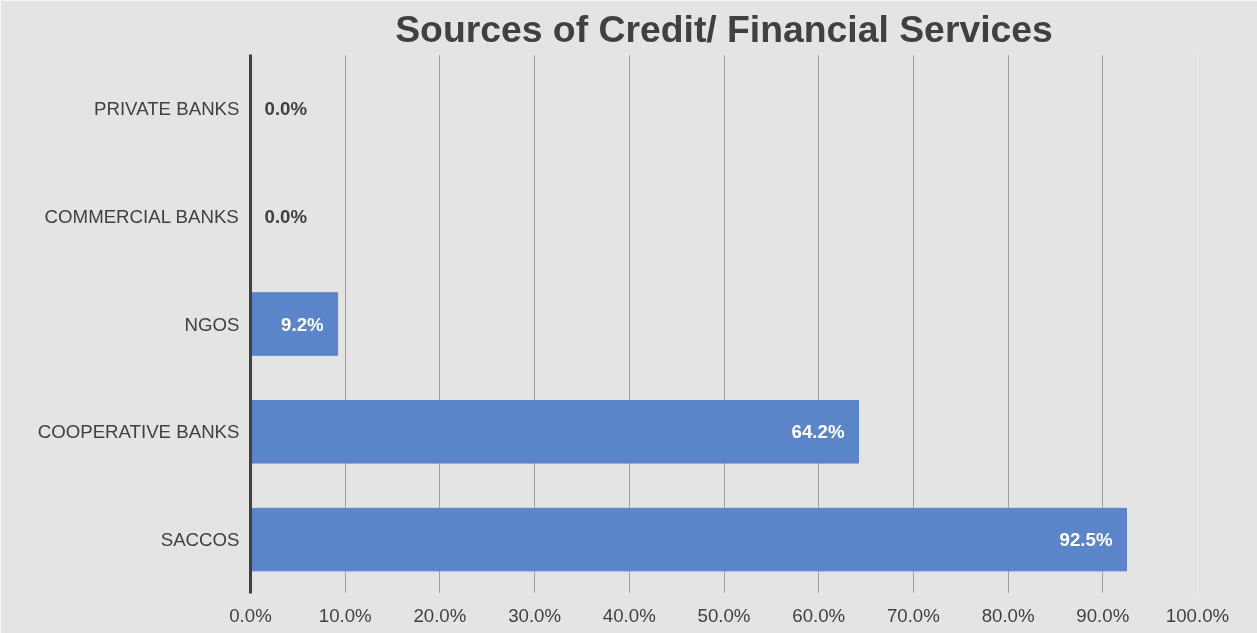 The width and height of the screenshot is (1257, 633). I want to click on y-tick-label: PRIVATE BANKS, so click(167, 108).